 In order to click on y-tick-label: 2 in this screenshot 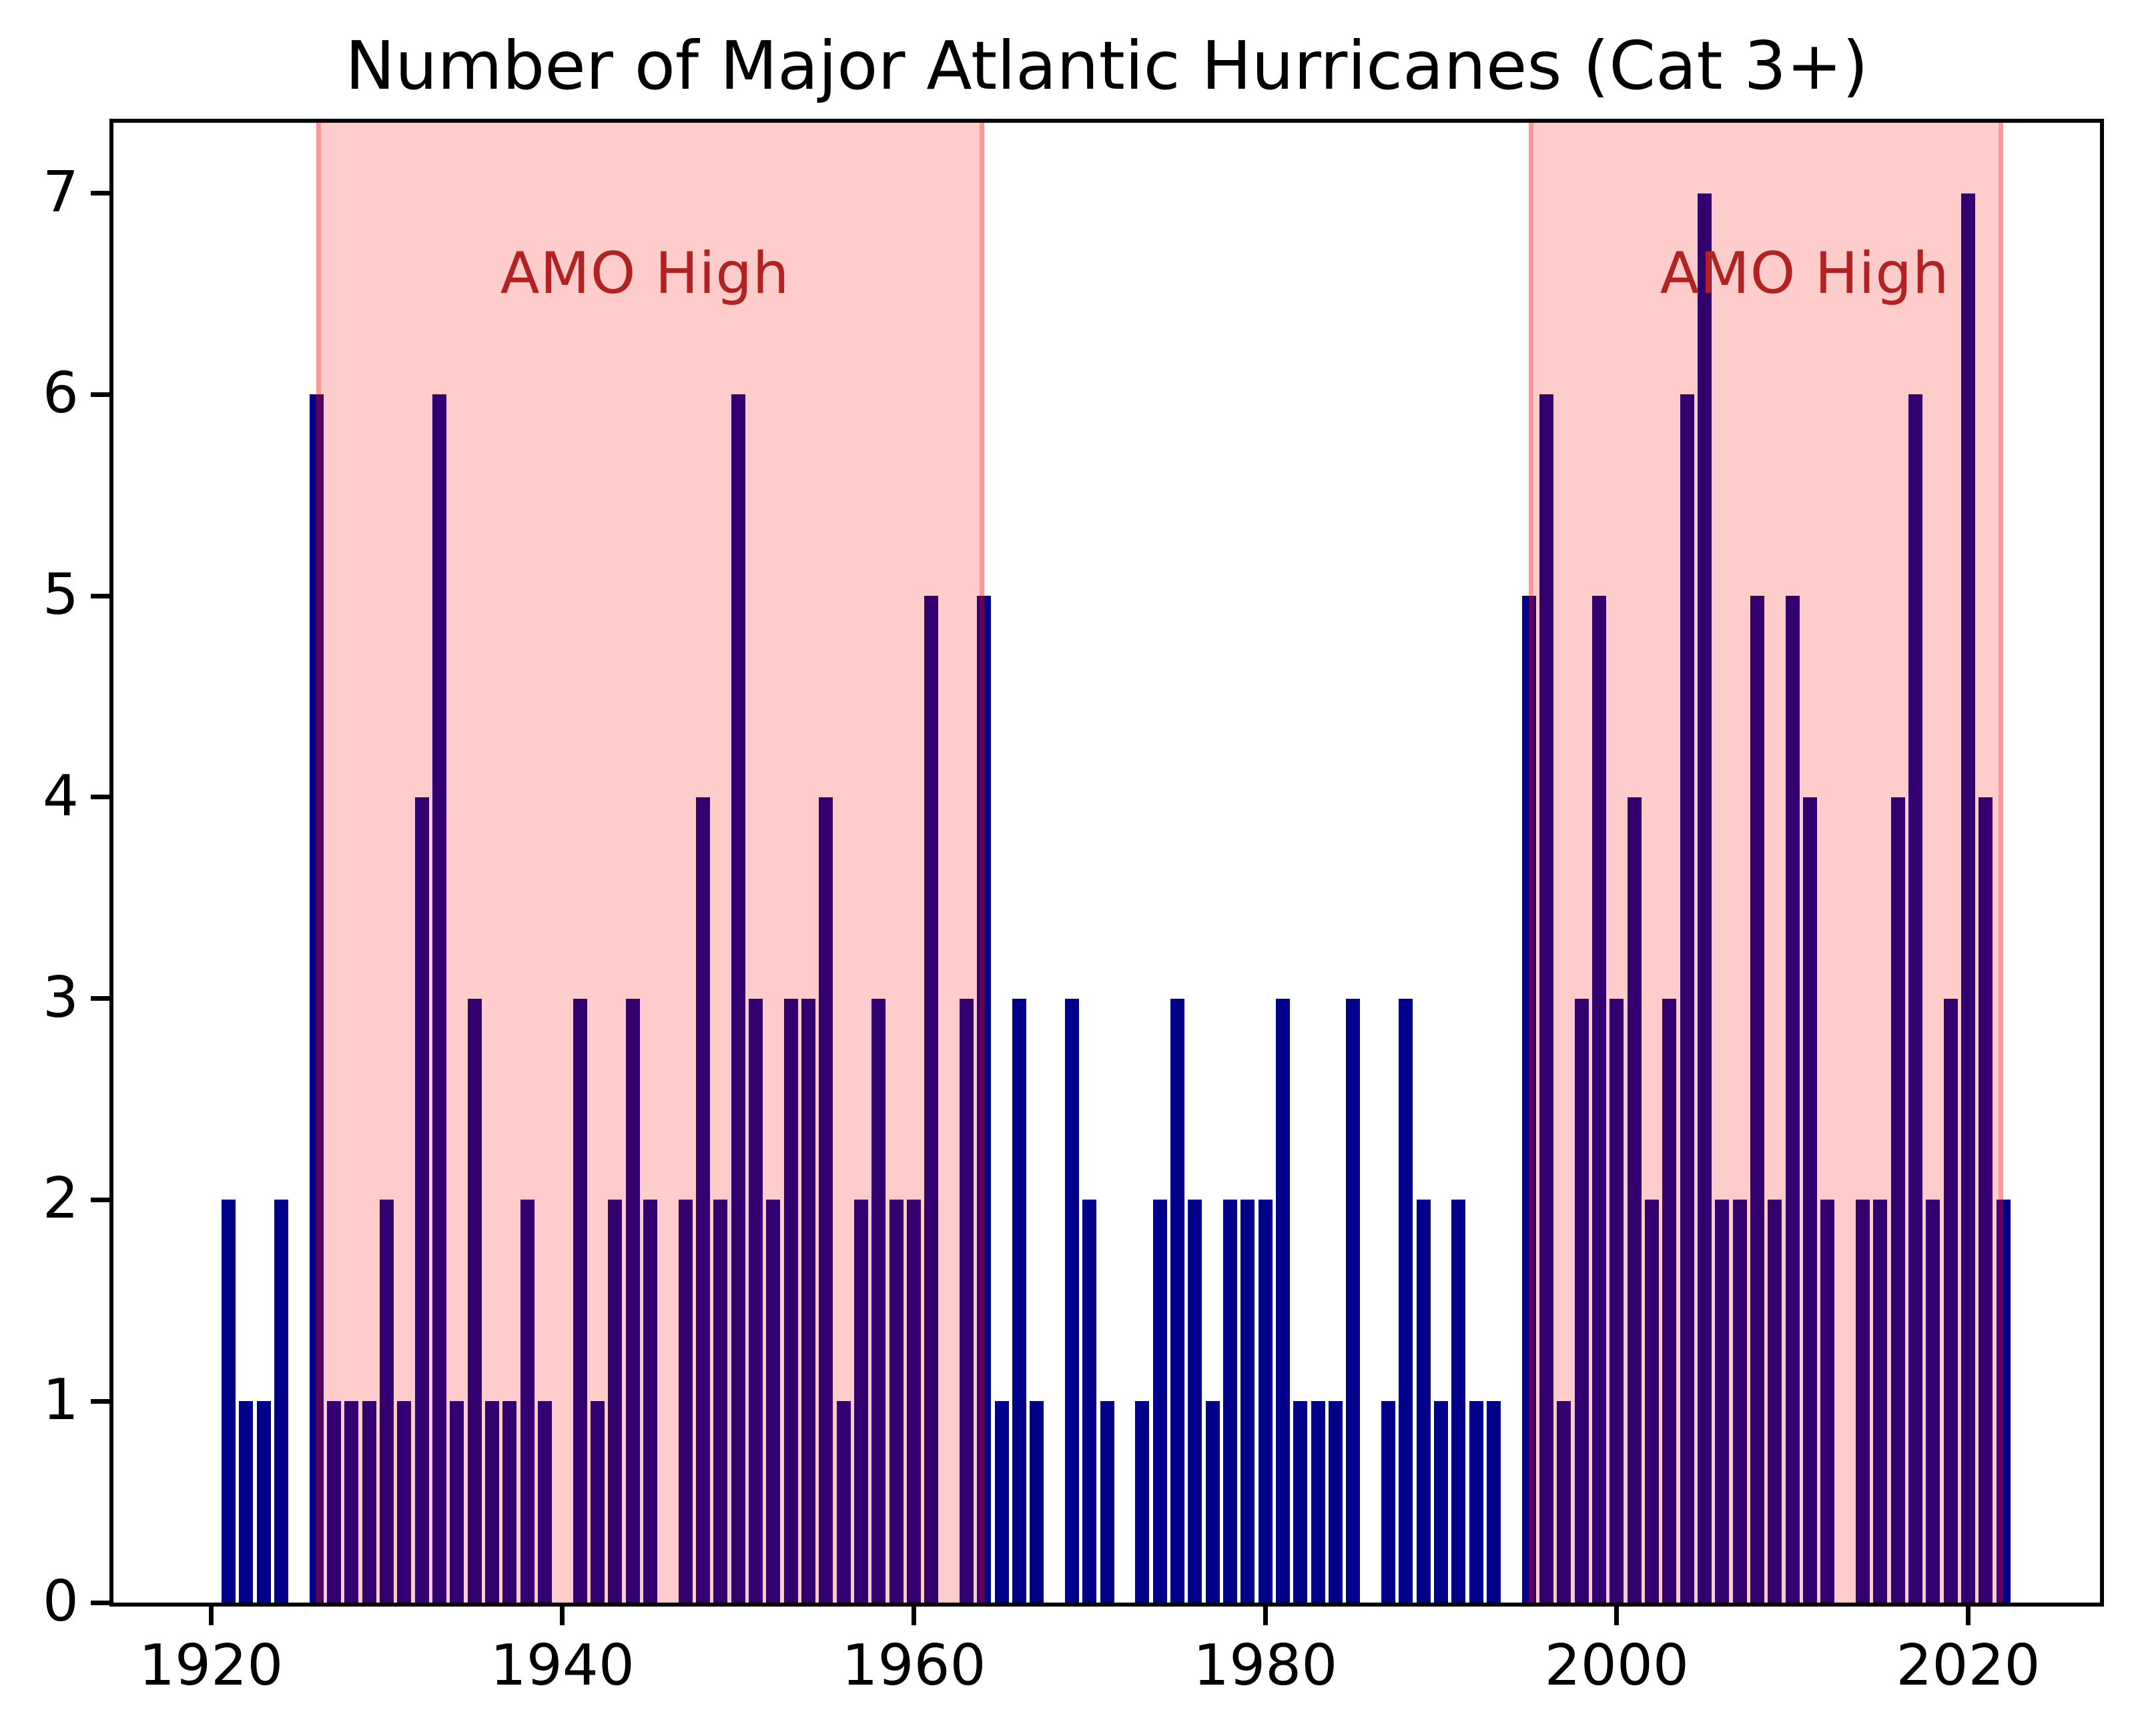, I will do `click(61, 1199)`.